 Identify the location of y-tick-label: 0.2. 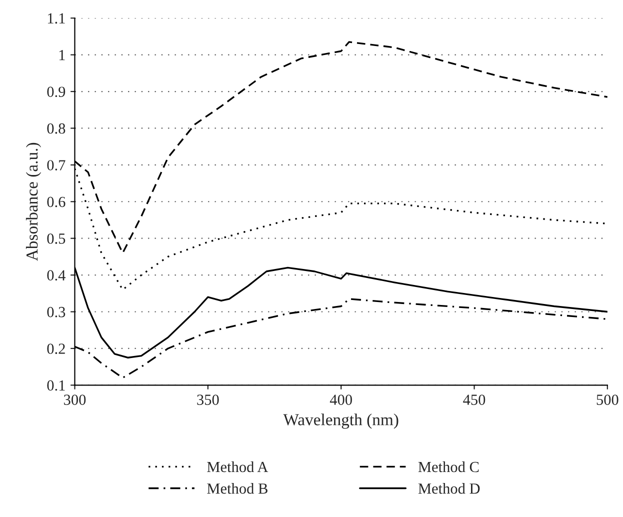
(56, 349).